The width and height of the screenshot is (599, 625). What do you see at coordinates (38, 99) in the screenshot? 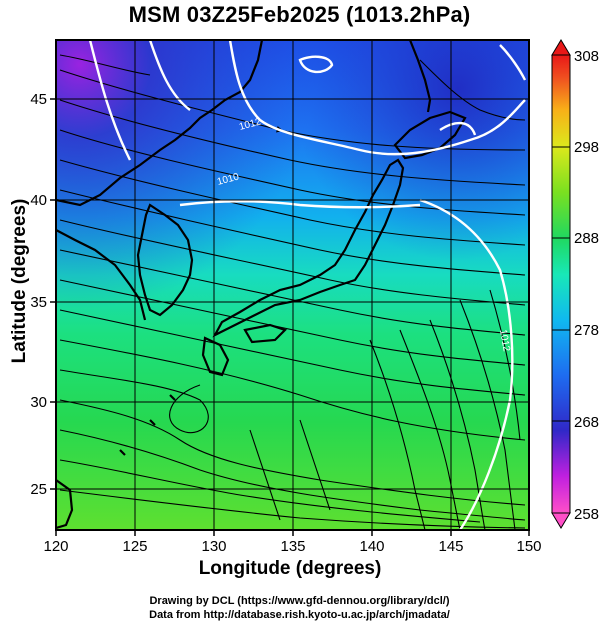
I see `y-tick-45: 45` at bounding box center [38, 99].